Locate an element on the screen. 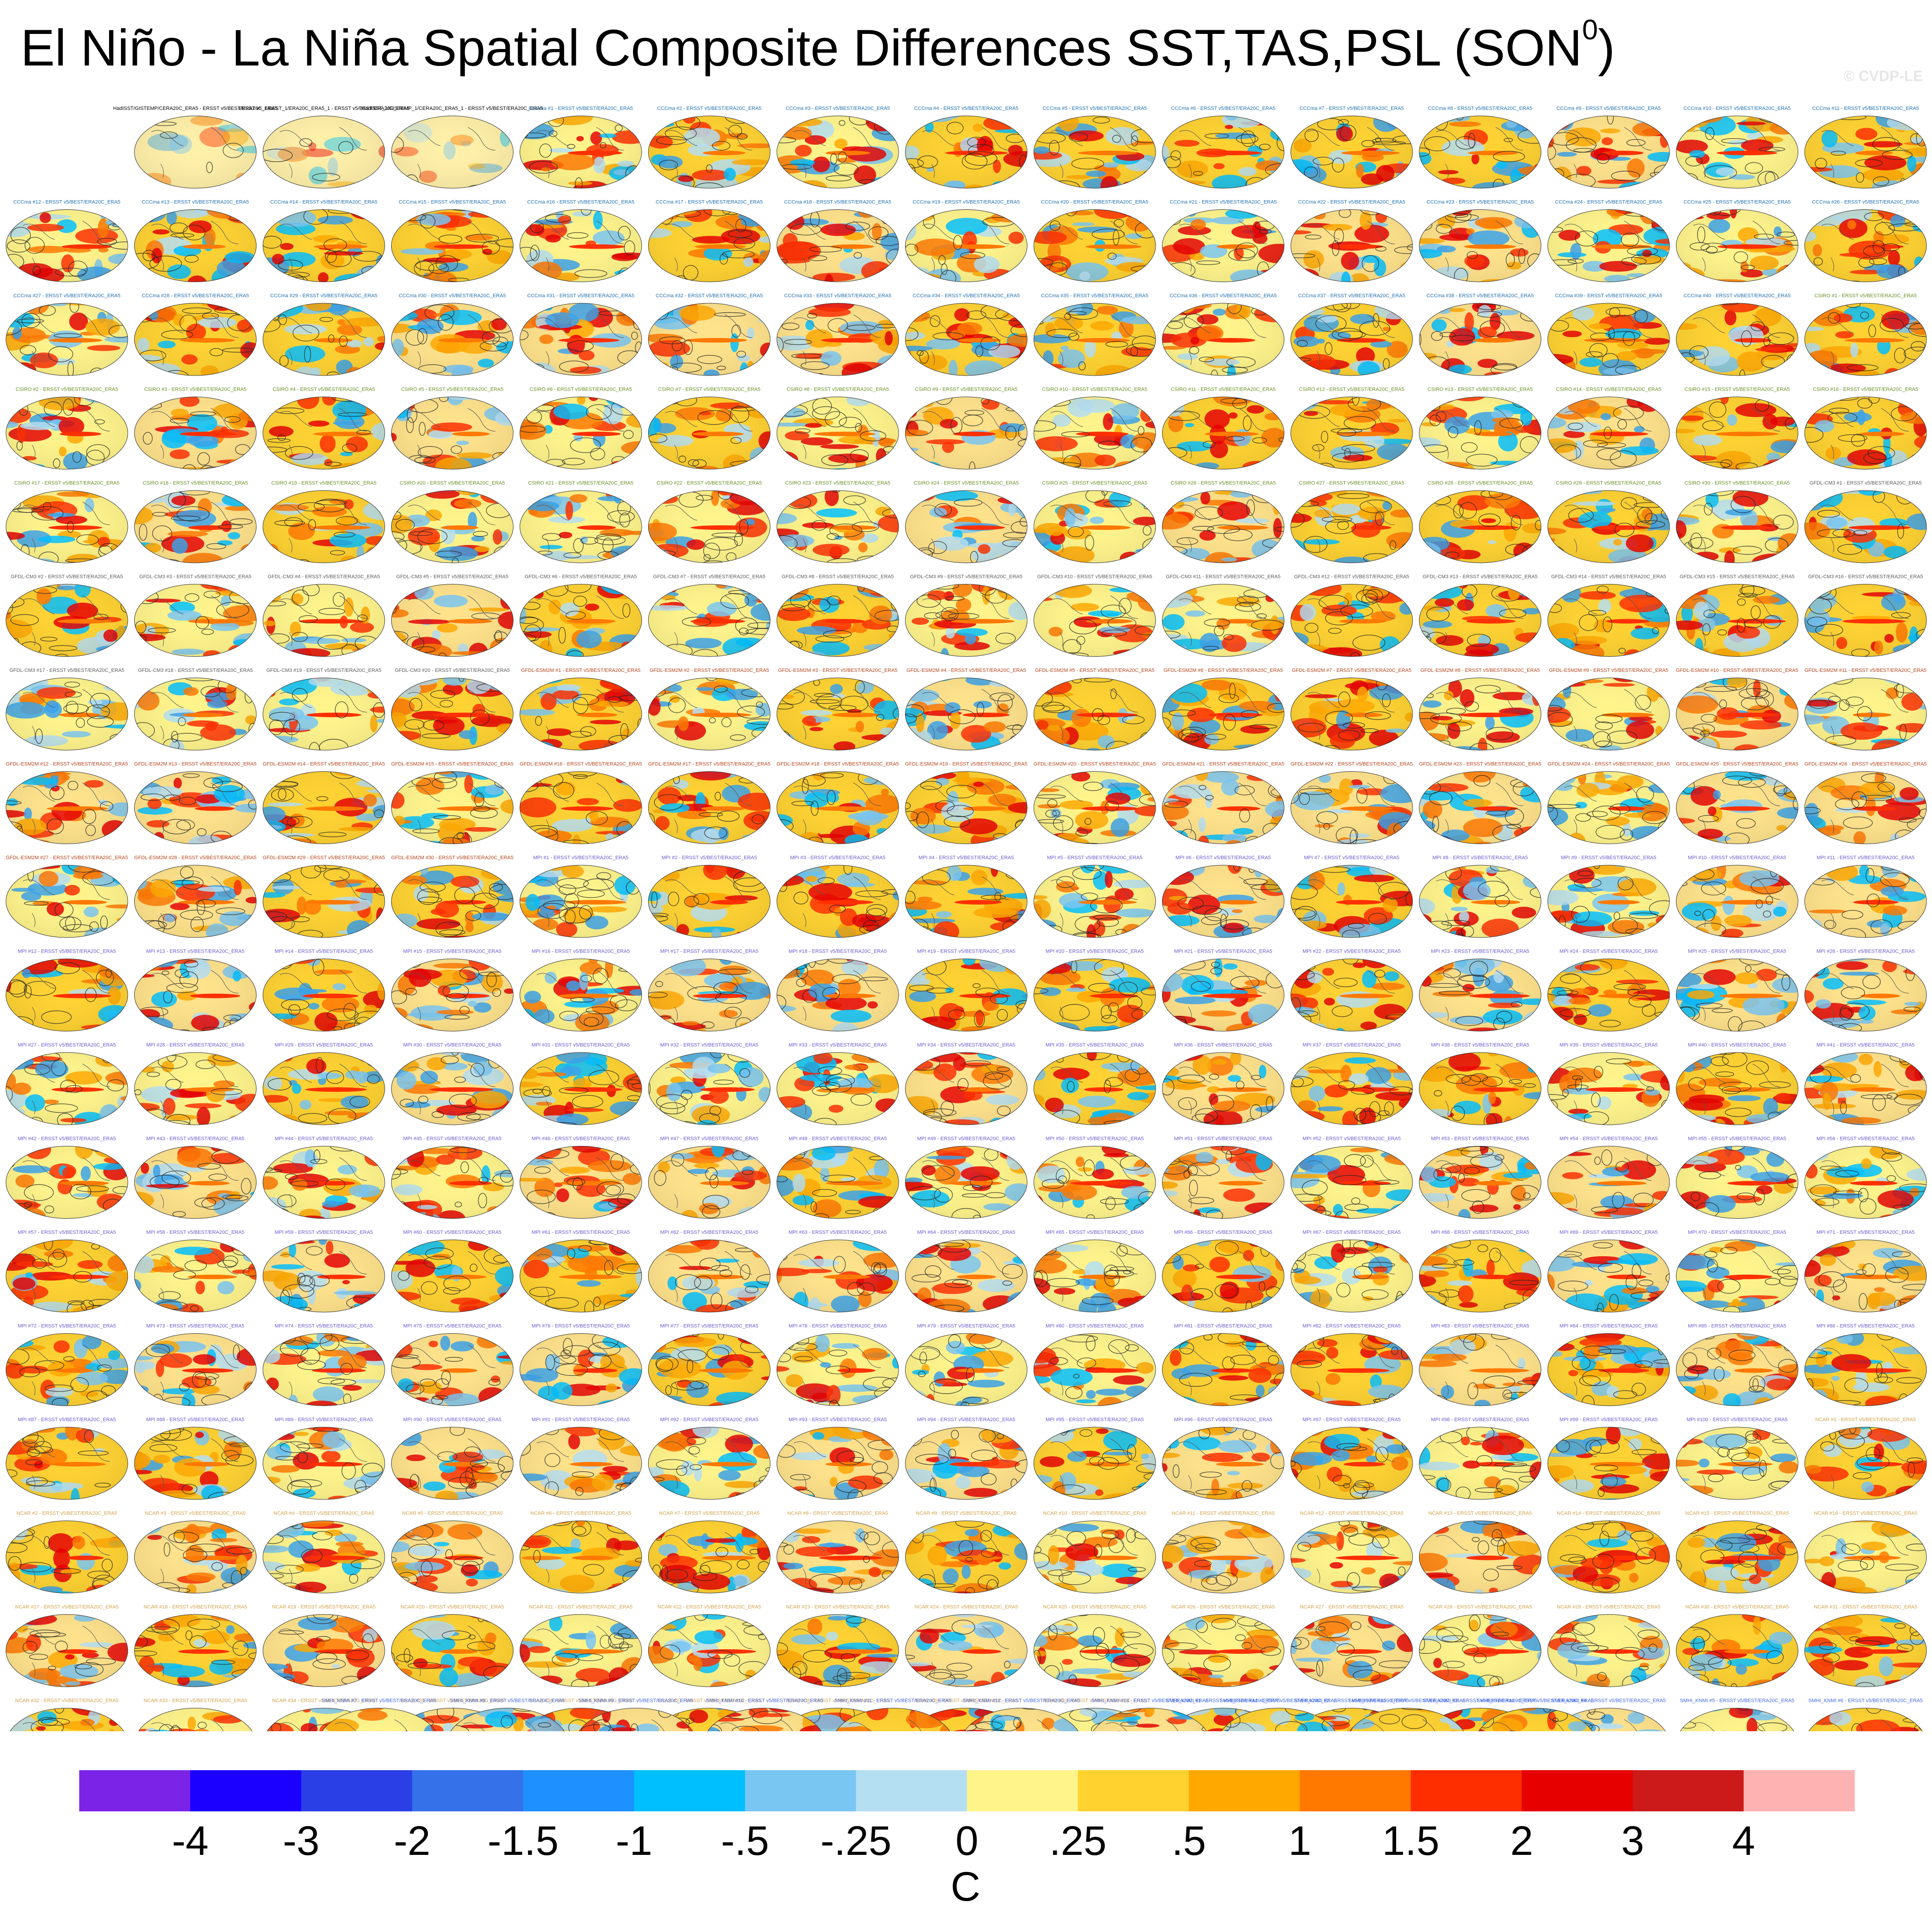  map-panel: CCCma #33 - ERSST v5/BEST/ERA20C_ERA5 is located at coordinates (838, 335).